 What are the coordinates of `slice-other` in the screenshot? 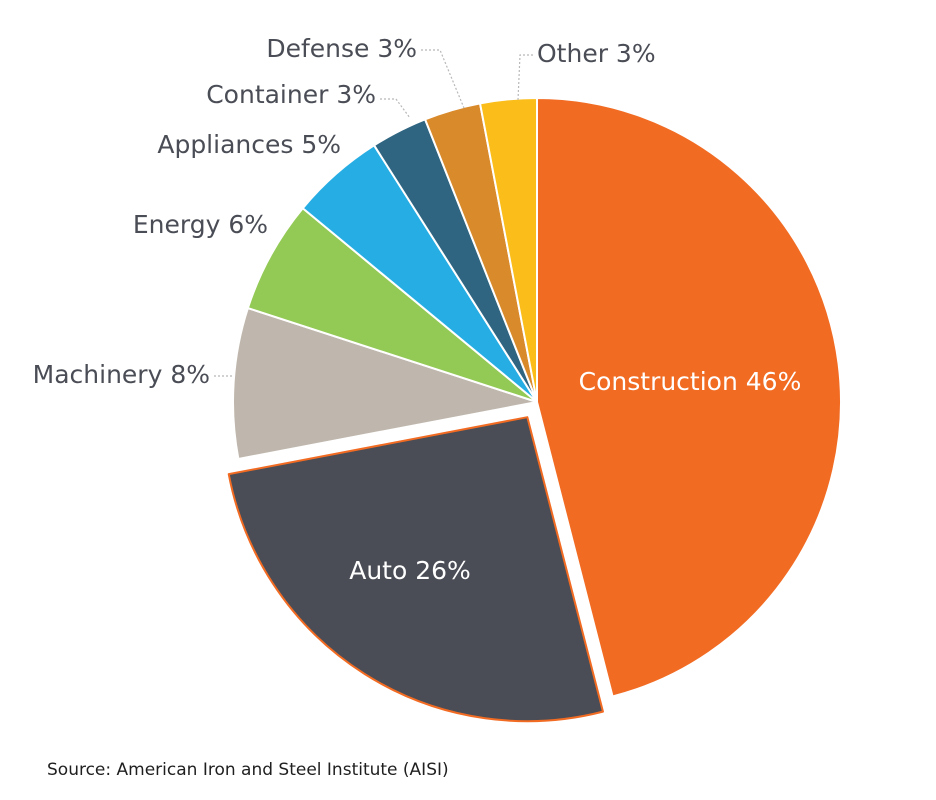 It's located at (508, 250).